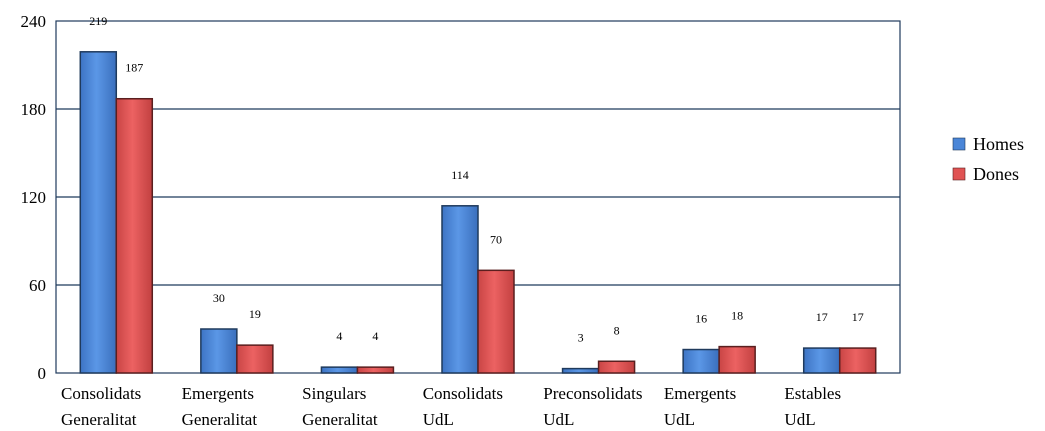  Describe the element at coordinates (42, 373) in the screenshot. I see `y-tick-label: 0` at that location.